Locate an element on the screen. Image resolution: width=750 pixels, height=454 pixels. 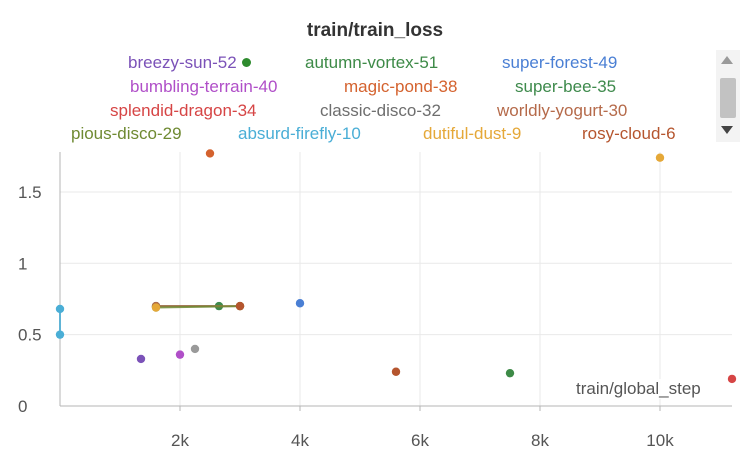
y-tick-label: 1.5 is located at coordinates (30, 192).